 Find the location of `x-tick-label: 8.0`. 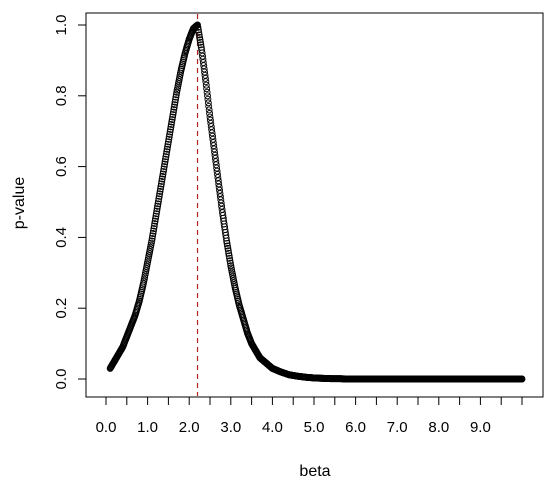

x-tick-label: 8.0 is located at coordinates (438, 427).